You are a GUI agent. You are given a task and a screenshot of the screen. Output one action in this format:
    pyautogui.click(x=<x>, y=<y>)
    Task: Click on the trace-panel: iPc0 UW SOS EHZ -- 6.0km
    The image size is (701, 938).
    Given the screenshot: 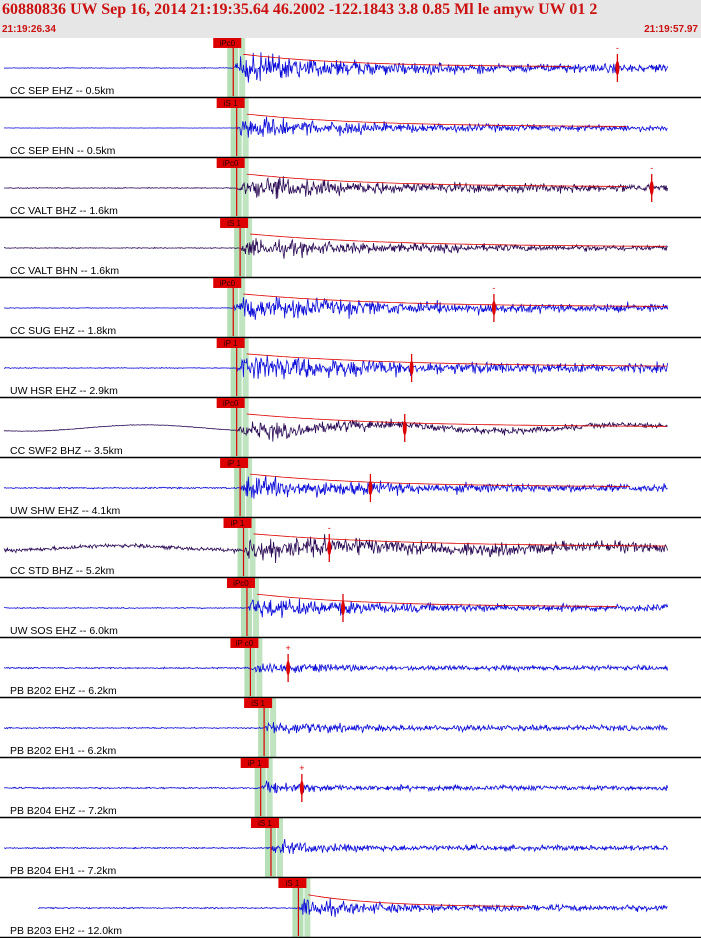 What is the action you would take?
    pyautogui.click(x=350, y=608)
    